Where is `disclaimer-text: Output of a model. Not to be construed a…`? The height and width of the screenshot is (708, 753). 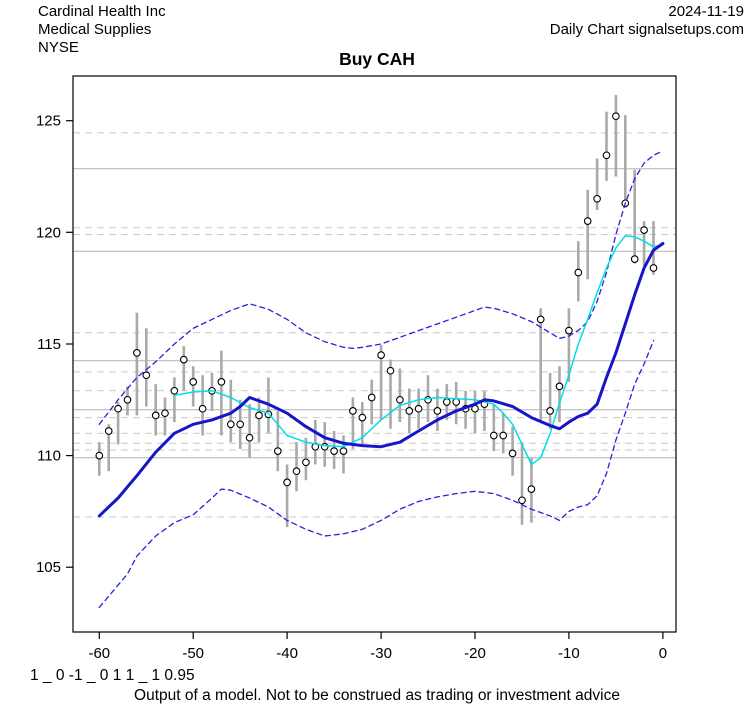
disclaimer-text: Output of a model. Not to be construed a… is located at coordinates (377, 695).